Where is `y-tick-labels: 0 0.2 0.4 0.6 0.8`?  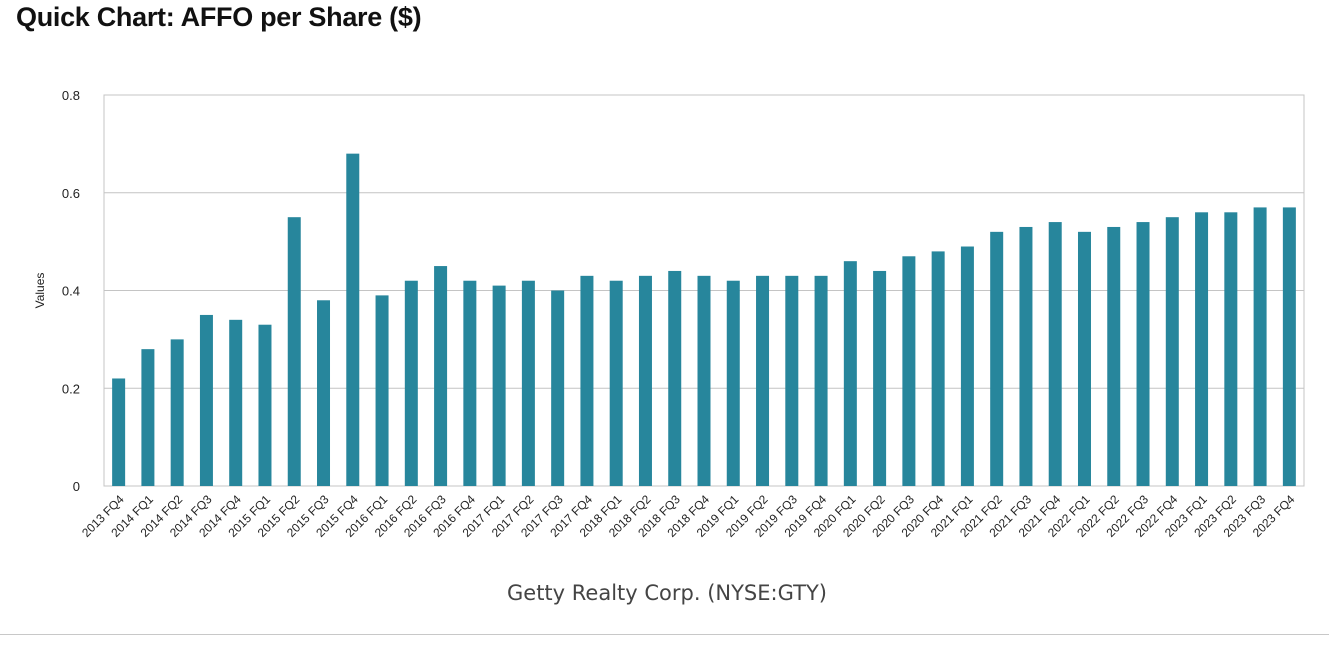
y-tick-labels: 0 0.2 0.4 0.6 0.8 is located at coordinates (71, 291).